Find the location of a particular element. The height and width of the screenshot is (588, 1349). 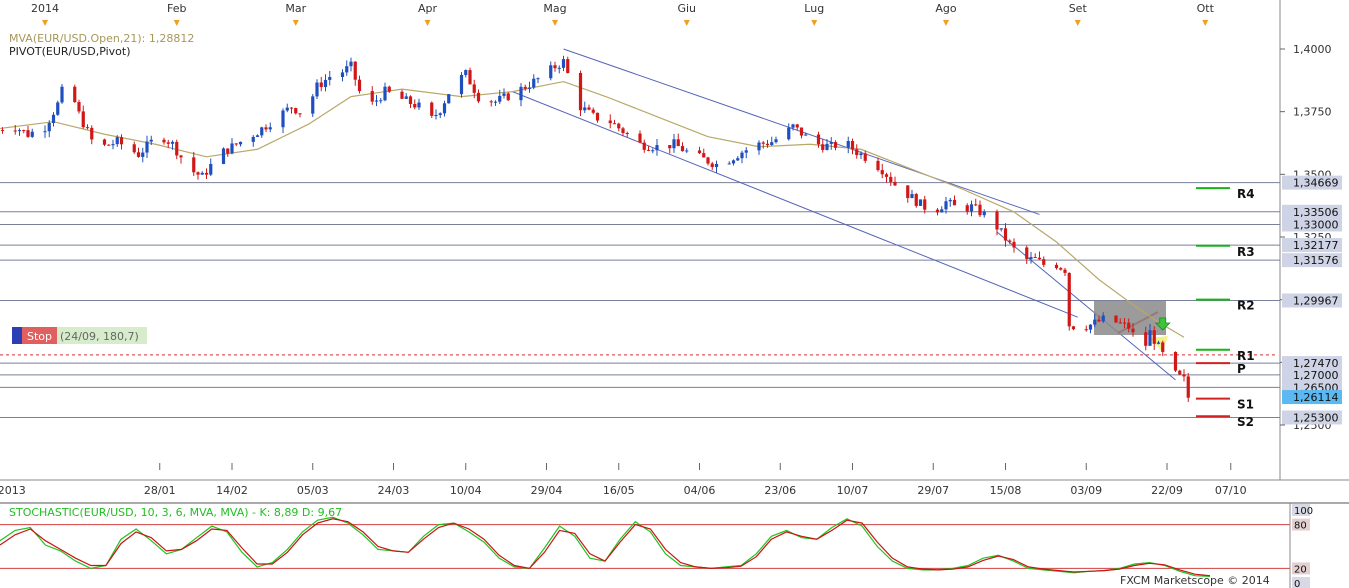

date-label: 22/09 is located at coordinates (1167, 490).